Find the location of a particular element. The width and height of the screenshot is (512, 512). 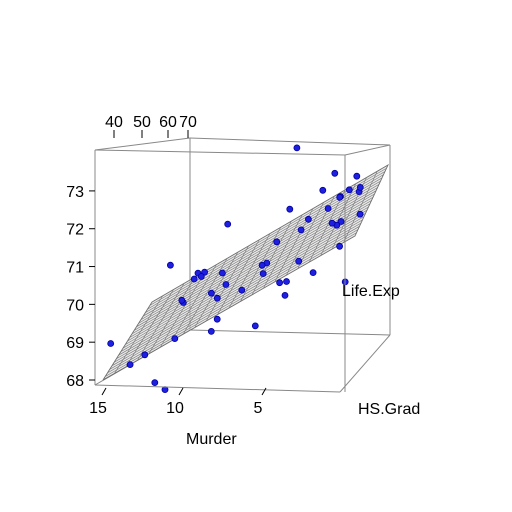

y-tick-label: 50 is located at coordinates (142, 122).